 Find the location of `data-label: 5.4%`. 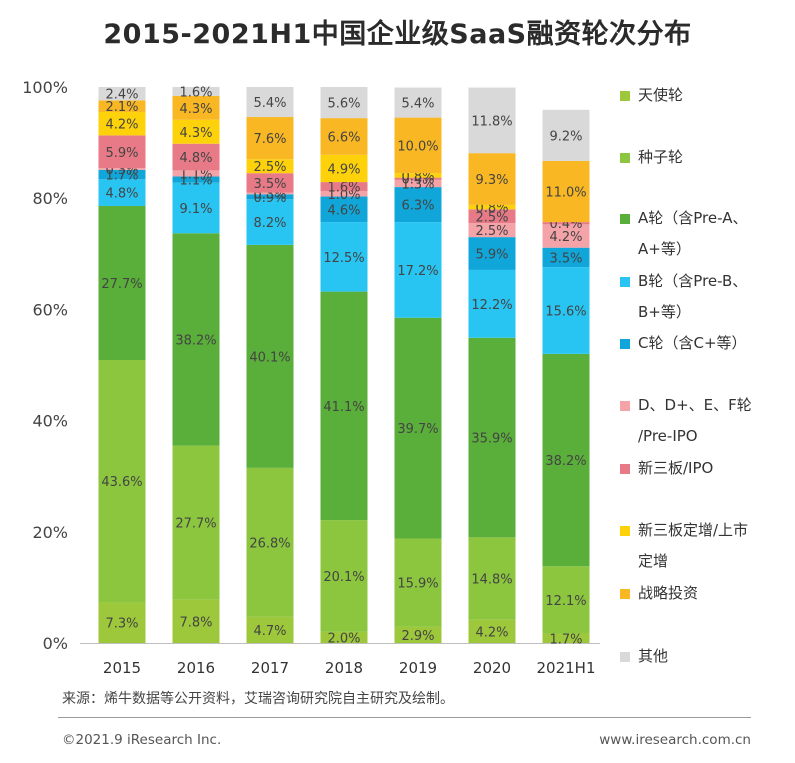

data-label: 5.4% is located at coordinates (269, 103).